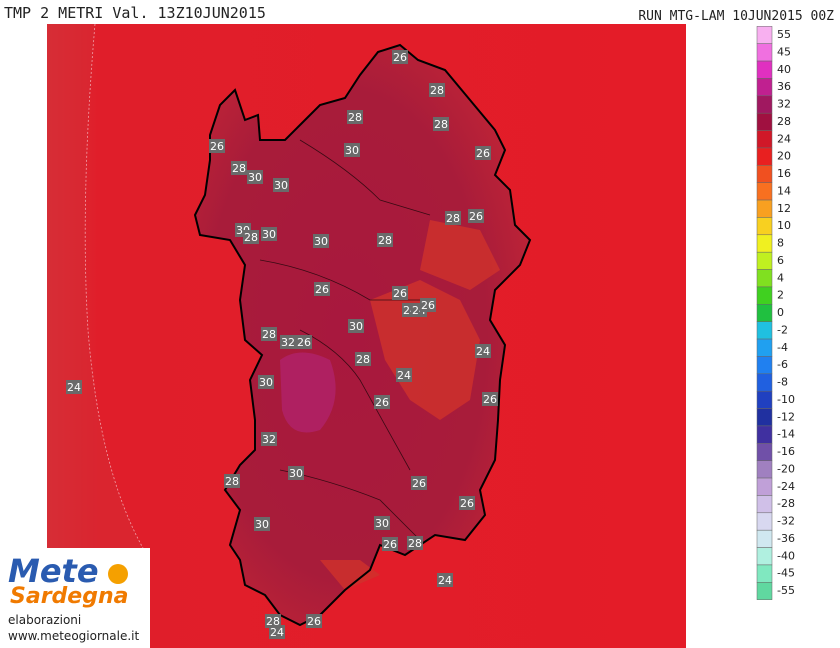 The width and height of the screenshot is (840, 648). I want to click on legend-label: 20, so click(784, 156).